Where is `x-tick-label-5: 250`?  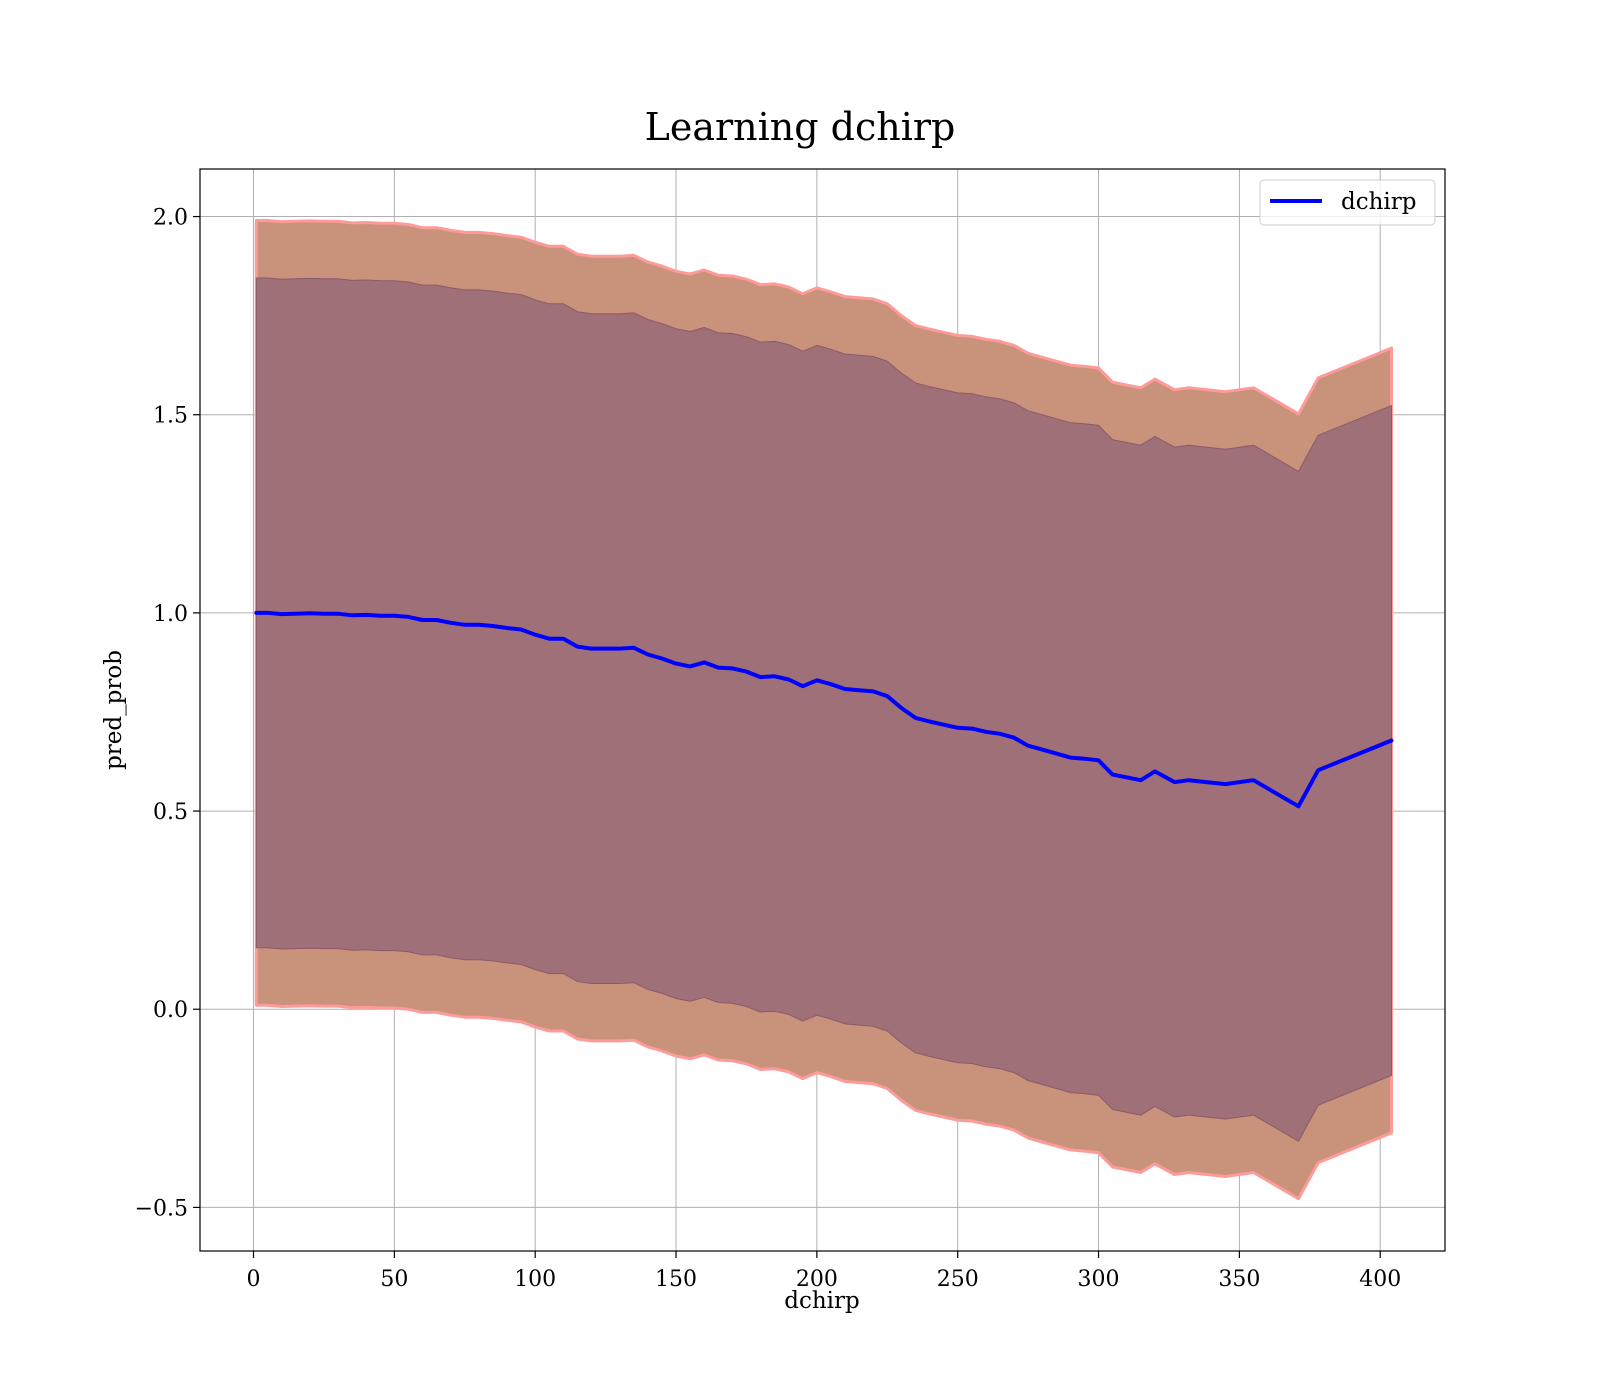 x-tick-label-5: 250 is located at coordinates (958, 1279).